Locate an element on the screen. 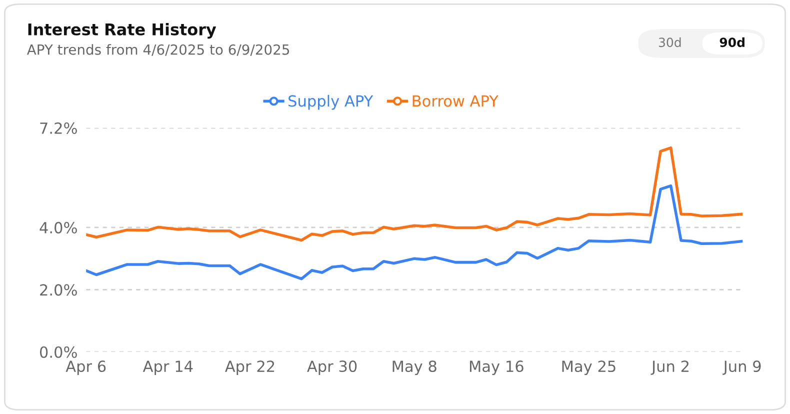 This screenshot has width=790, height=414. text: 90d is located at coordinates (732, 42).